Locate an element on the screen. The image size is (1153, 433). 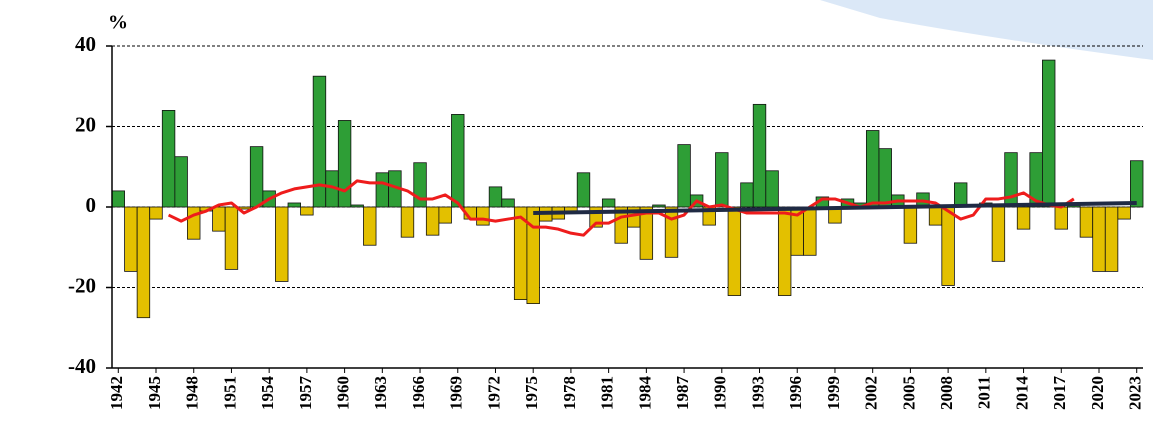
x-tick-label: 1996 is located at coordinates (795, 393).